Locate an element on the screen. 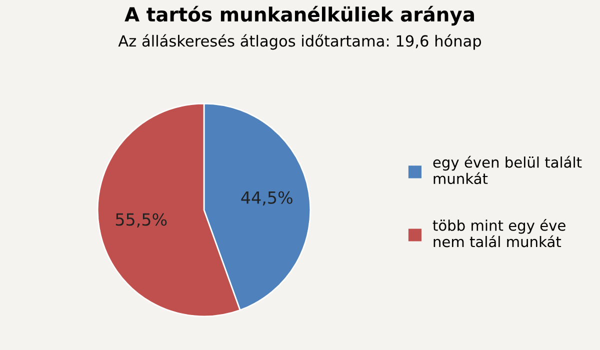  chart-subtitle: Az álláskeresés átlagos időtartama: 19,6 hónap is located at coordinates (300, 42).